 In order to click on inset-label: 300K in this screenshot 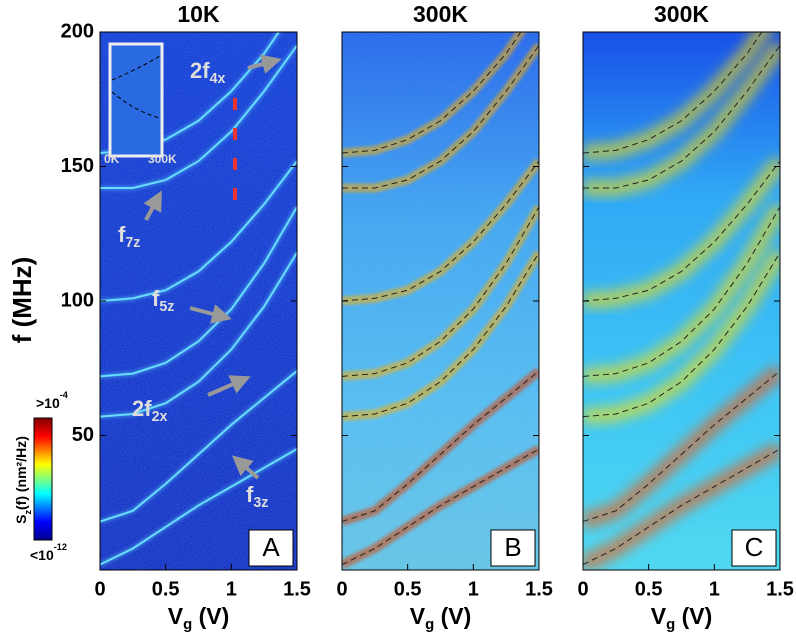, I will do `click(162, 159)`.